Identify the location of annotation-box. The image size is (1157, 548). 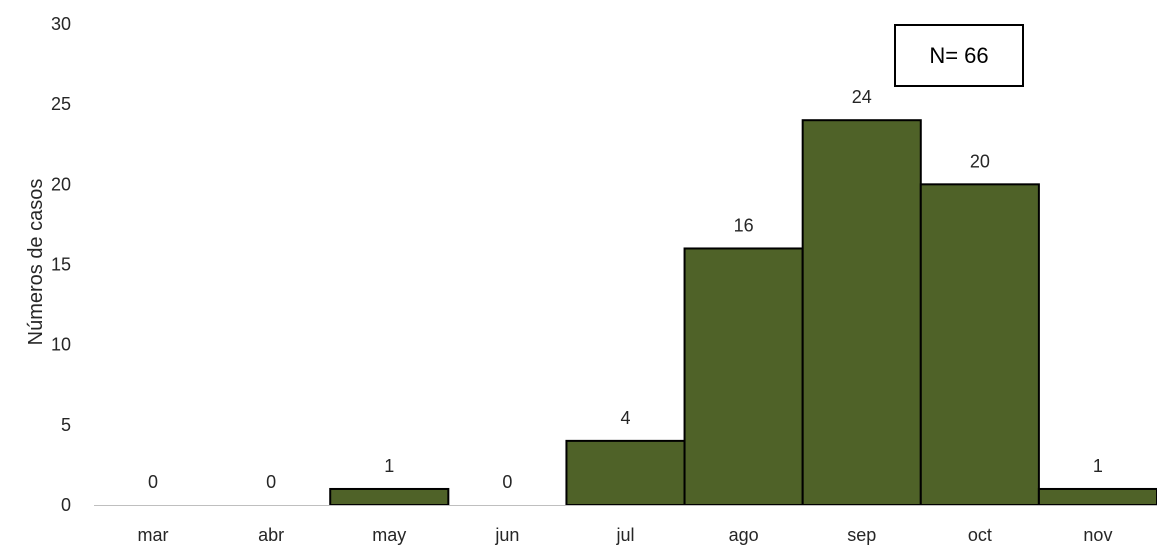
(959, 55).